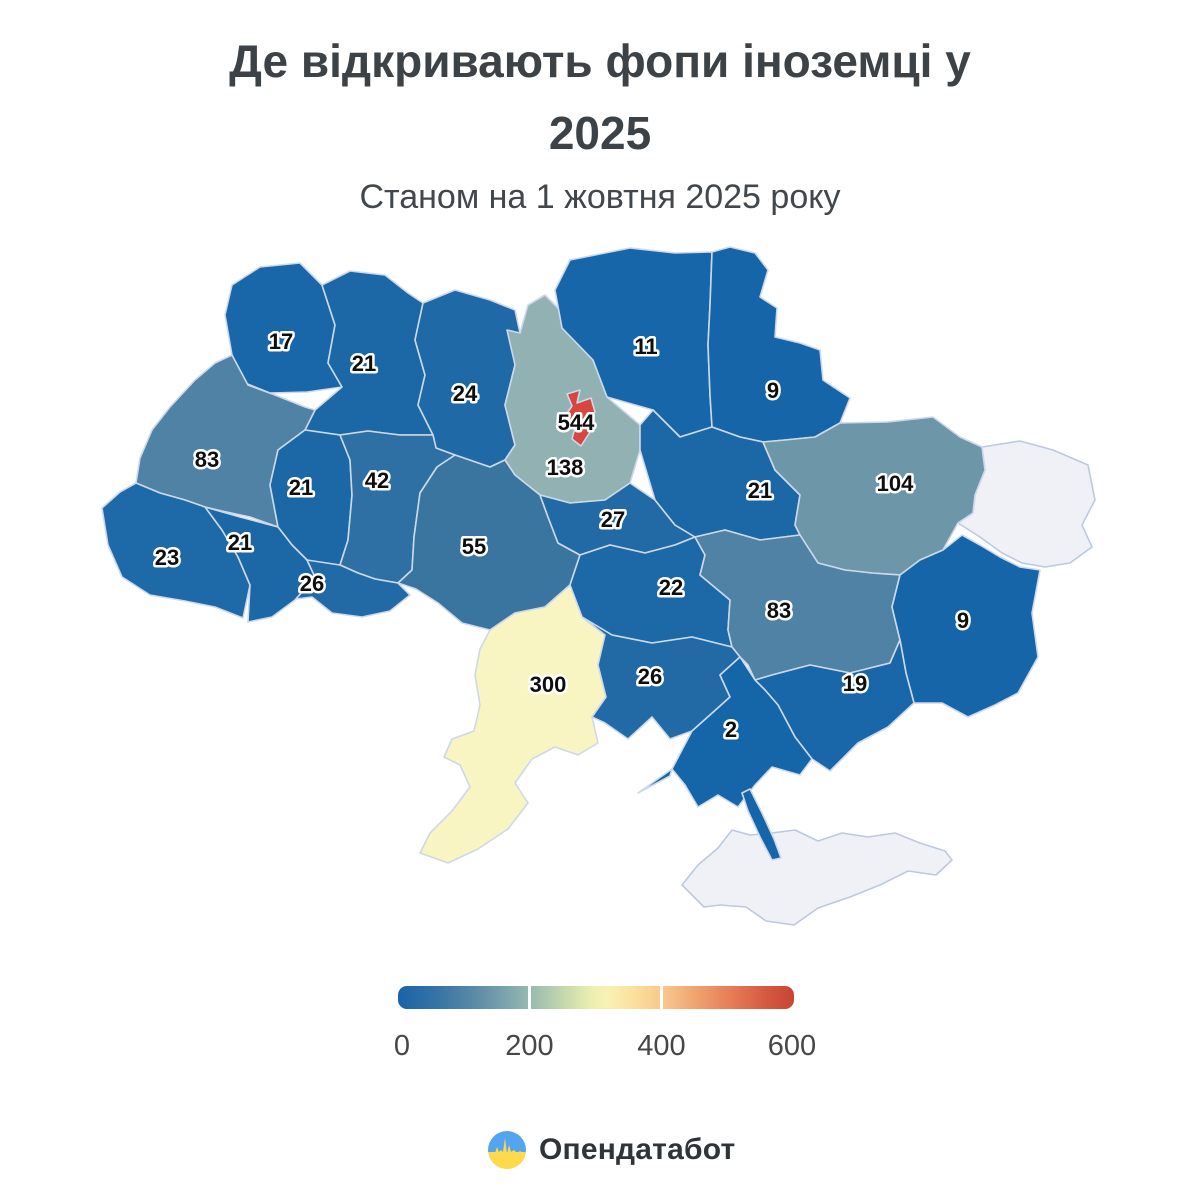  I want to click on label-zaporizhzhia: 19, so click(855, 683).